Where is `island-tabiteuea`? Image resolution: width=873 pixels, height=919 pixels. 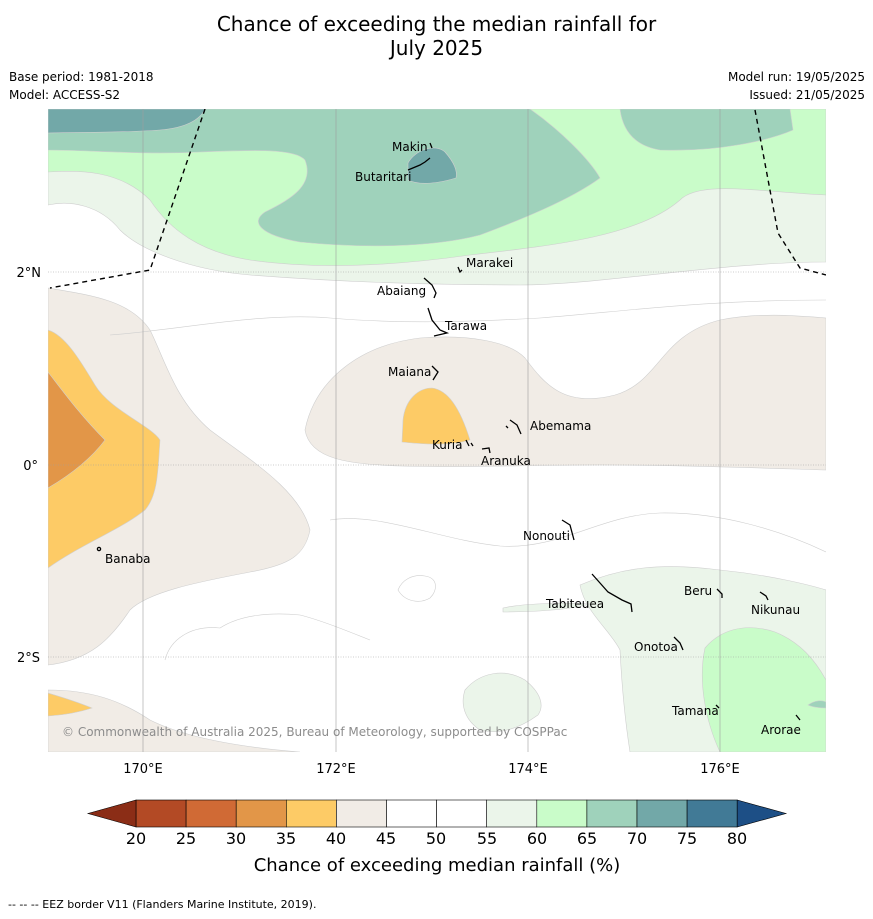
island-tabiteuea is located at coordinates (612, 593).